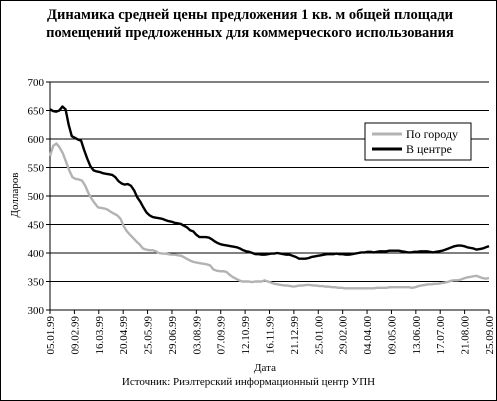  I want to click on x-axis-title: Дата, so click(265, 368).